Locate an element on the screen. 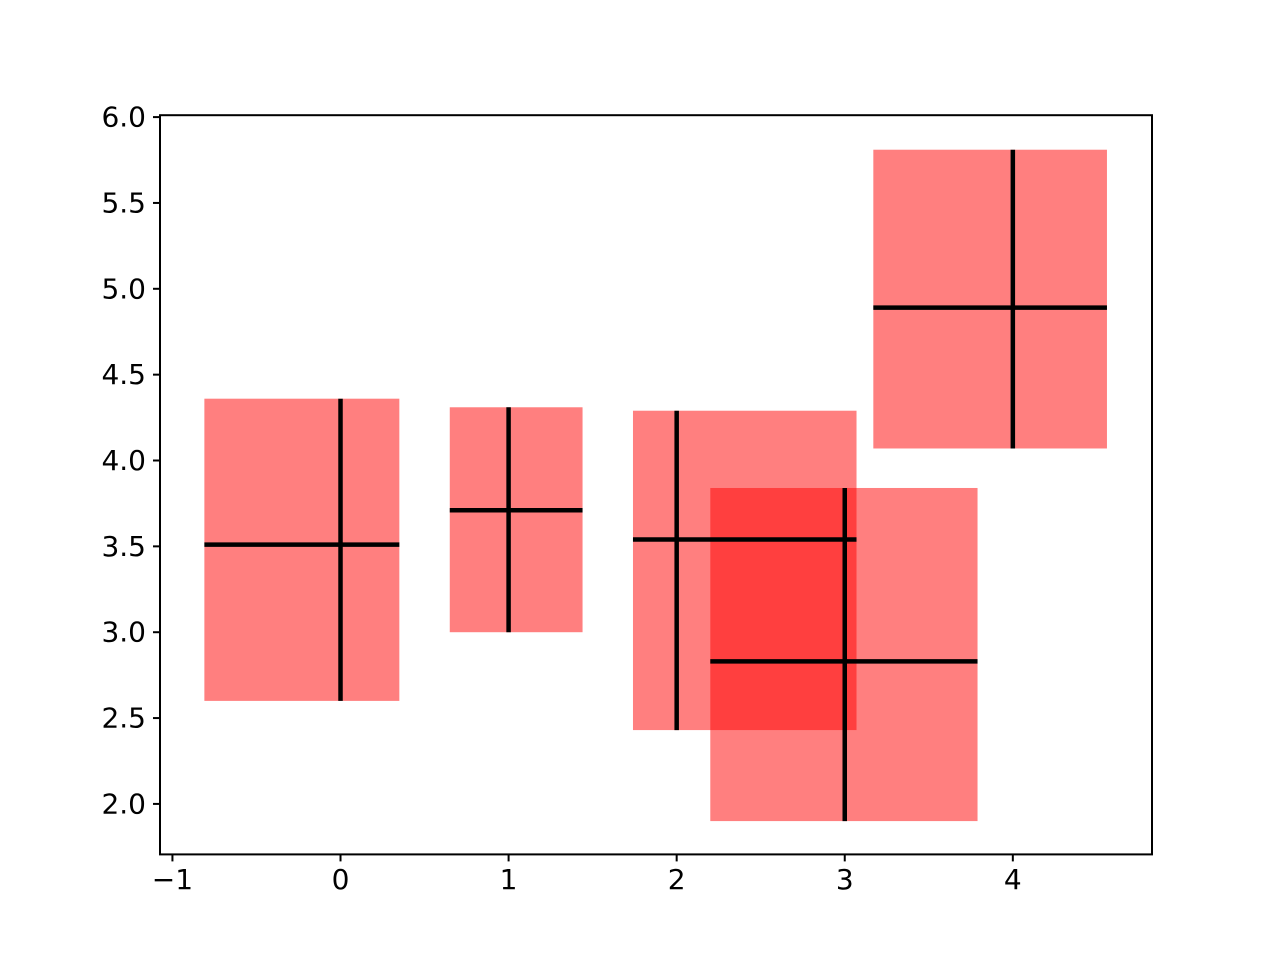  y-axis-tick-label: 4.0 is located at coordinates (123, 460).